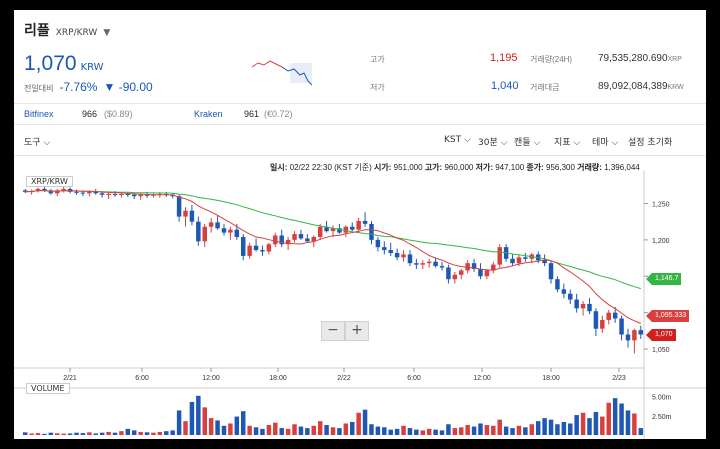 This screenshot has height=449, width=720. What do you see at coordinates (208, 114) in the screenshot?
I see `exchange-name-kraken: Kraken` at bounding box center [208, 114].